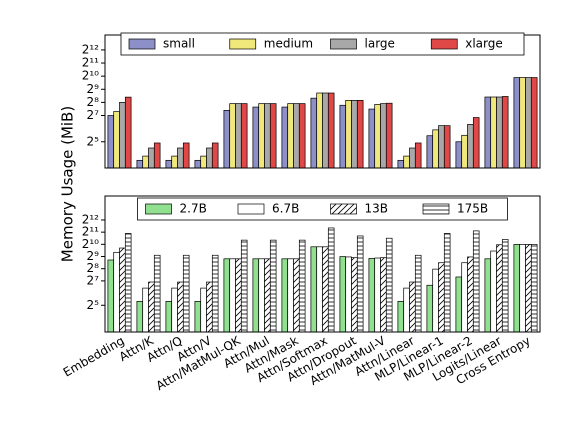  I want to click on y-axis-label: Memory Usage (MiB), so click(68, 184).